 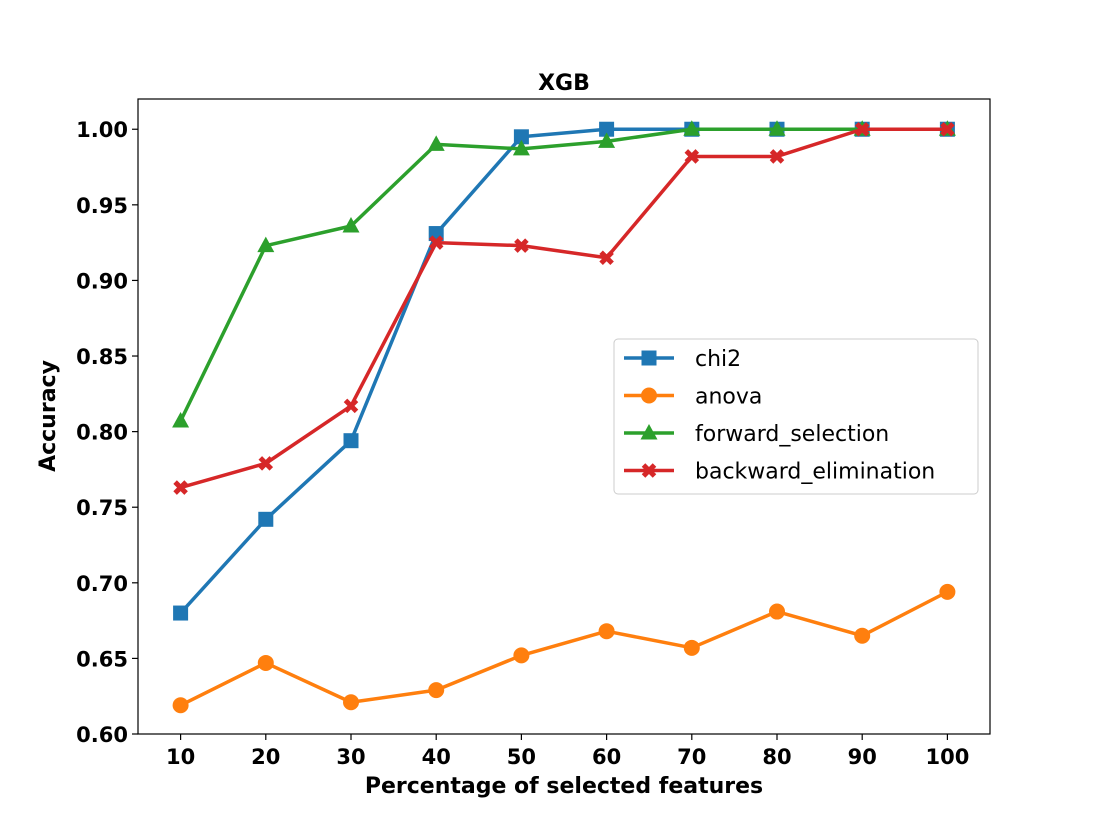 I want to click on y-tick-label: 1.00, so click(x=102, y=130).